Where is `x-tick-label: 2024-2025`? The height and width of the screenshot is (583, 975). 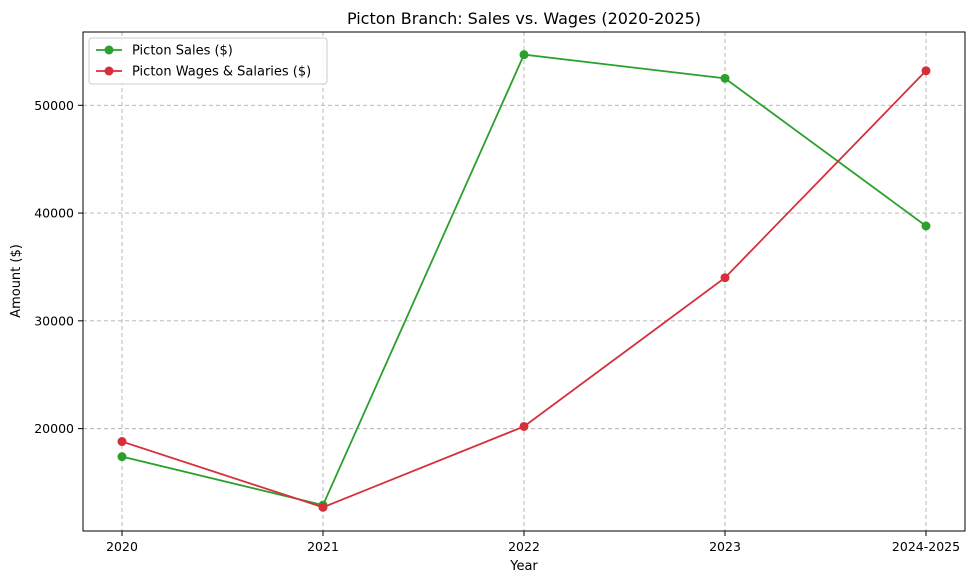 x-tick-label: 2024-2025 is located at coordinates (926, 546).